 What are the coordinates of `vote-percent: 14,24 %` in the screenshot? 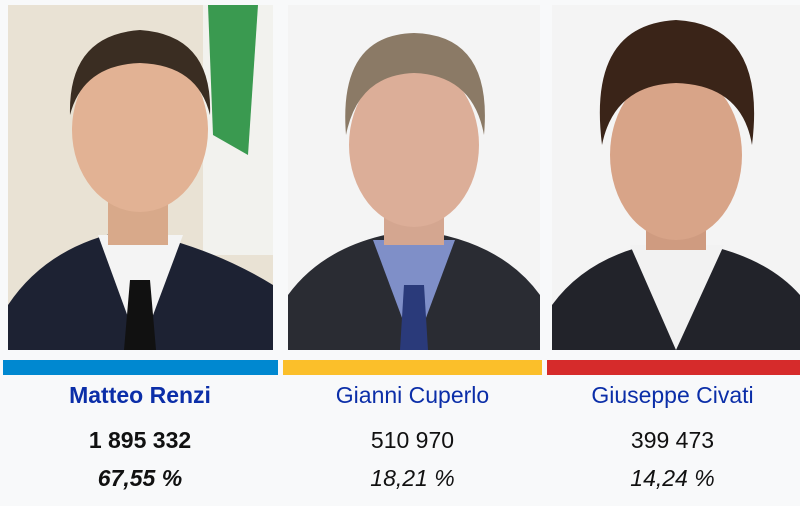 It's located at (672, 478).